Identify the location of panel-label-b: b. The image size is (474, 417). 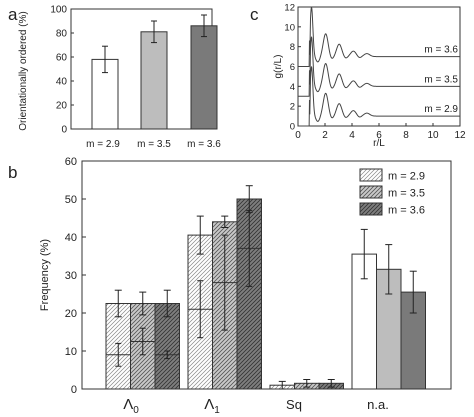
(12, 172).